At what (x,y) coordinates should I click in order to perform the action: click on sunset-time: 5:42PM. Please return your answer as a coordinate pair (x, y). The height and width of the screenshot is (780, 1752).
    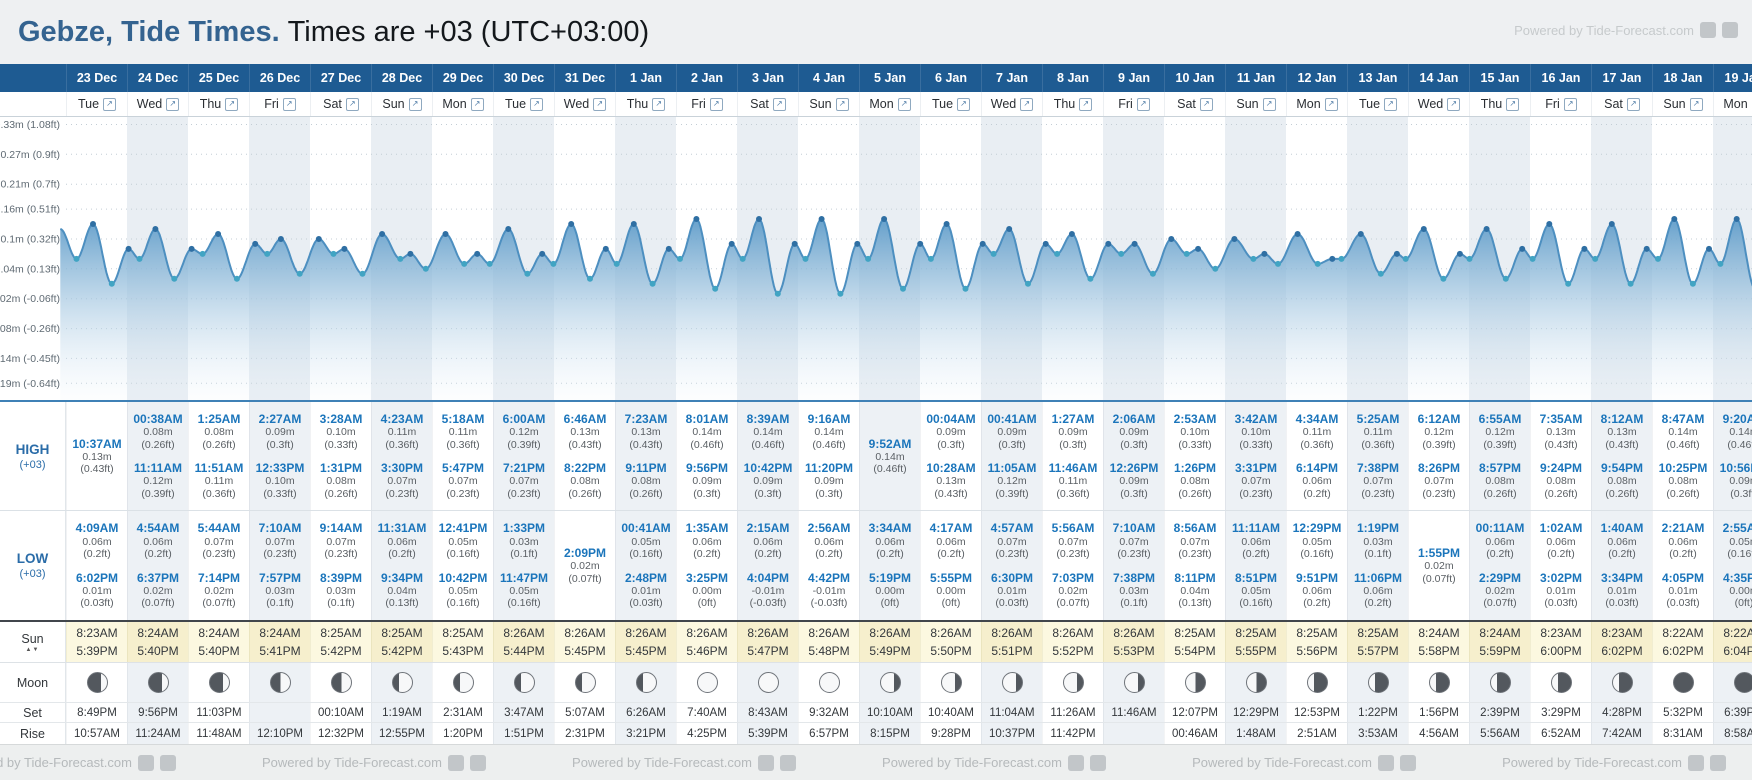
    Looking at the image, I should click on (341, 651).